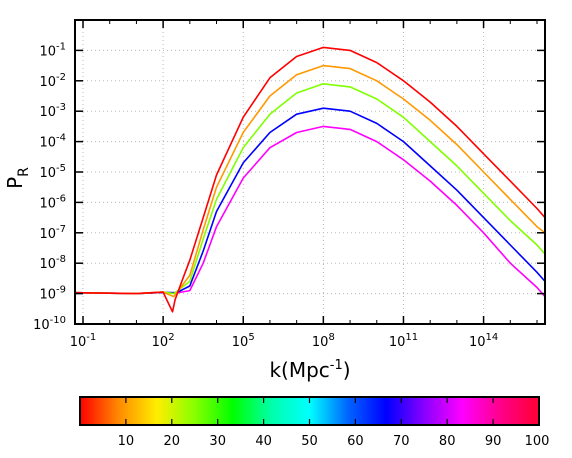 This screenshot has height=458, width=572. I want to click on x-tick-label: 10⁻¹, so click(83, 341).